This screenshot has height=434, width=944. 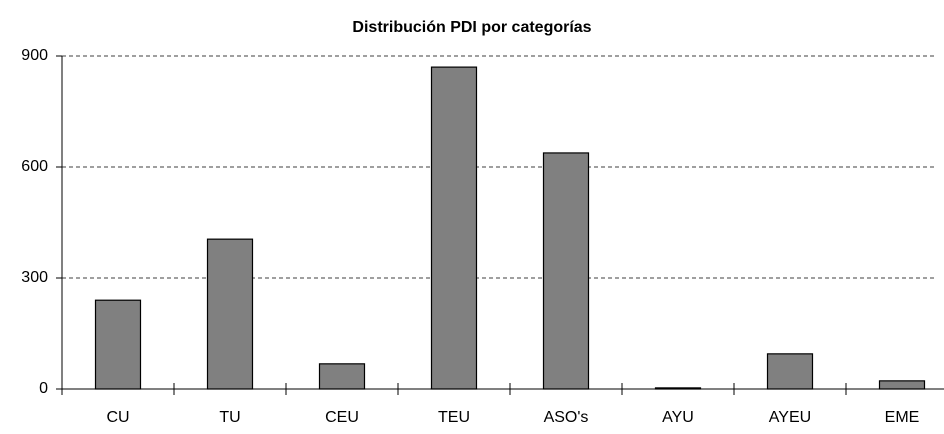 What do you see at coordinates (34, 166) in the screenshot?
I see `y-tick-label: 600` at bounding box center [34, 166].